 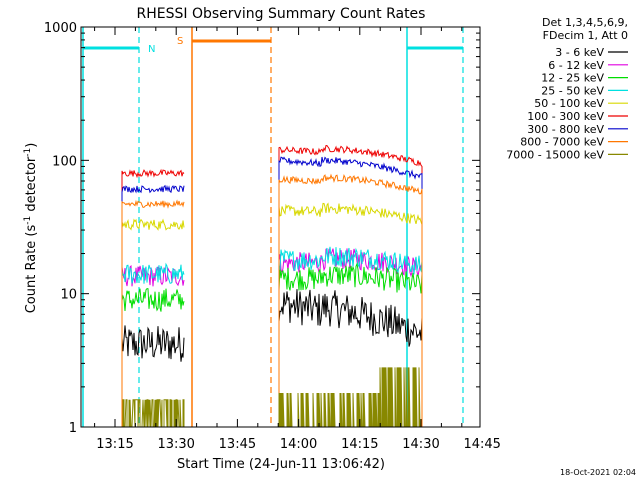 I want to click on y-tick-label: 10, so click(x=68, y=295).